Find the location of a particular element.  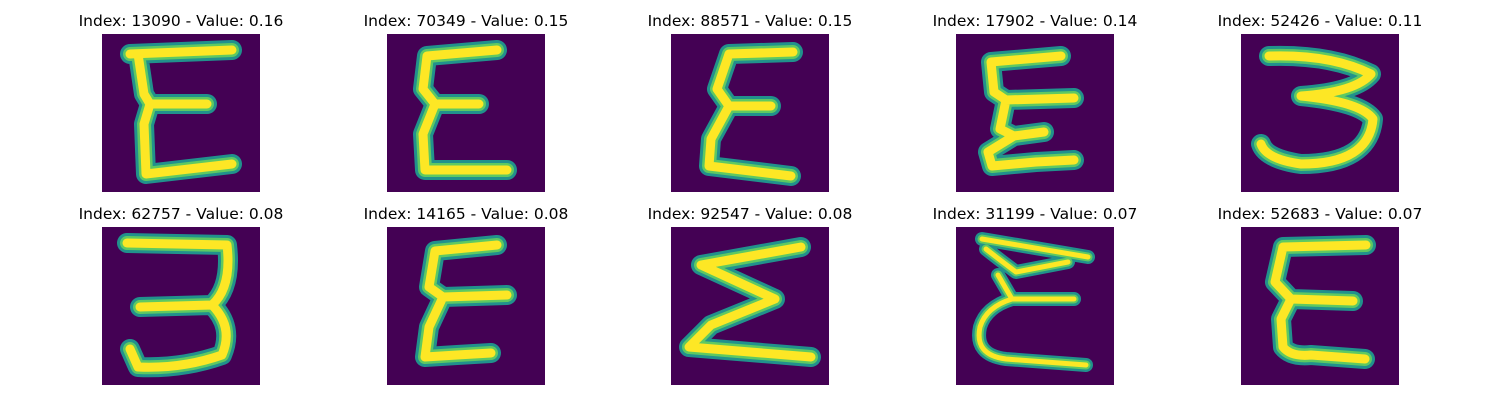

image-panel-10: Index: 52683 - Value: 0.07 is located at coordinates (1320, 295).